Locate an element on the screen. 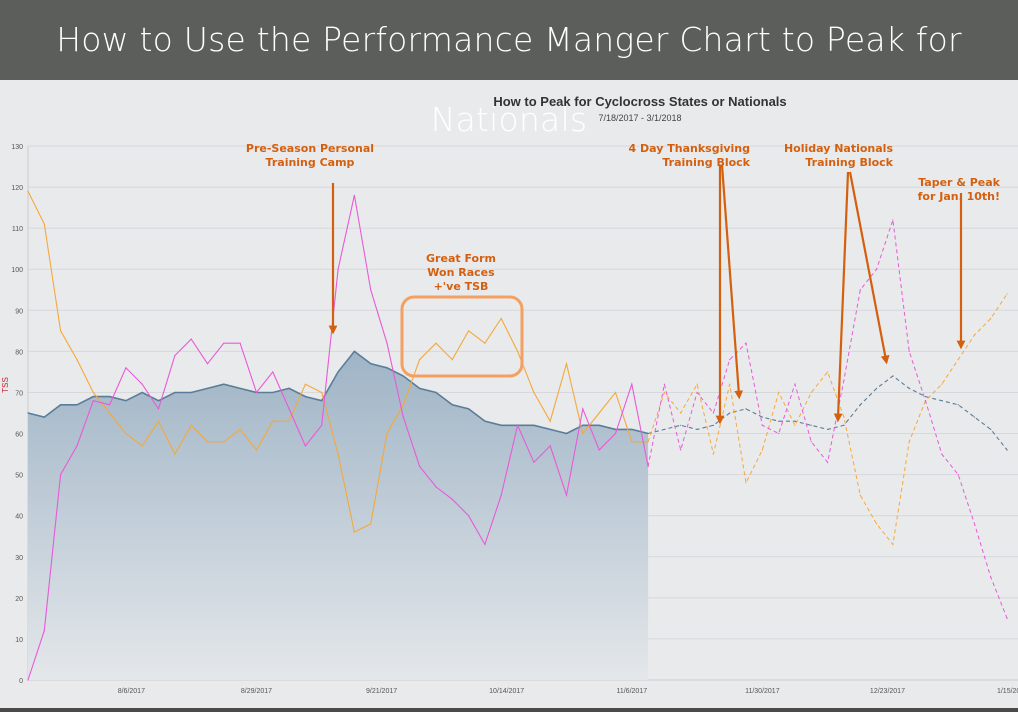 The height and width of the screenshot is (712, 1018). annotation-text: Pre-Season Personal is located at coordinates (310, 148).